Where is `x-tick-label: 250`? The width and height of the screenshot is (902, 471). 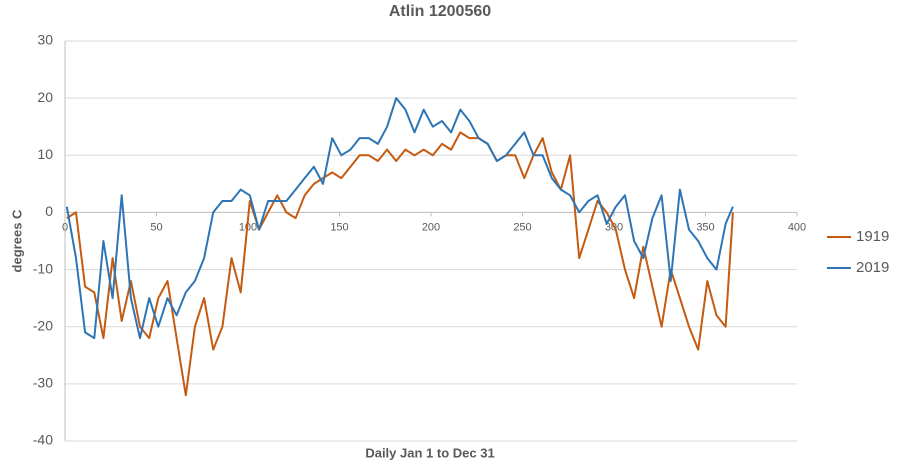 x-tick-label: 250 is located at coordinates (522, 227).